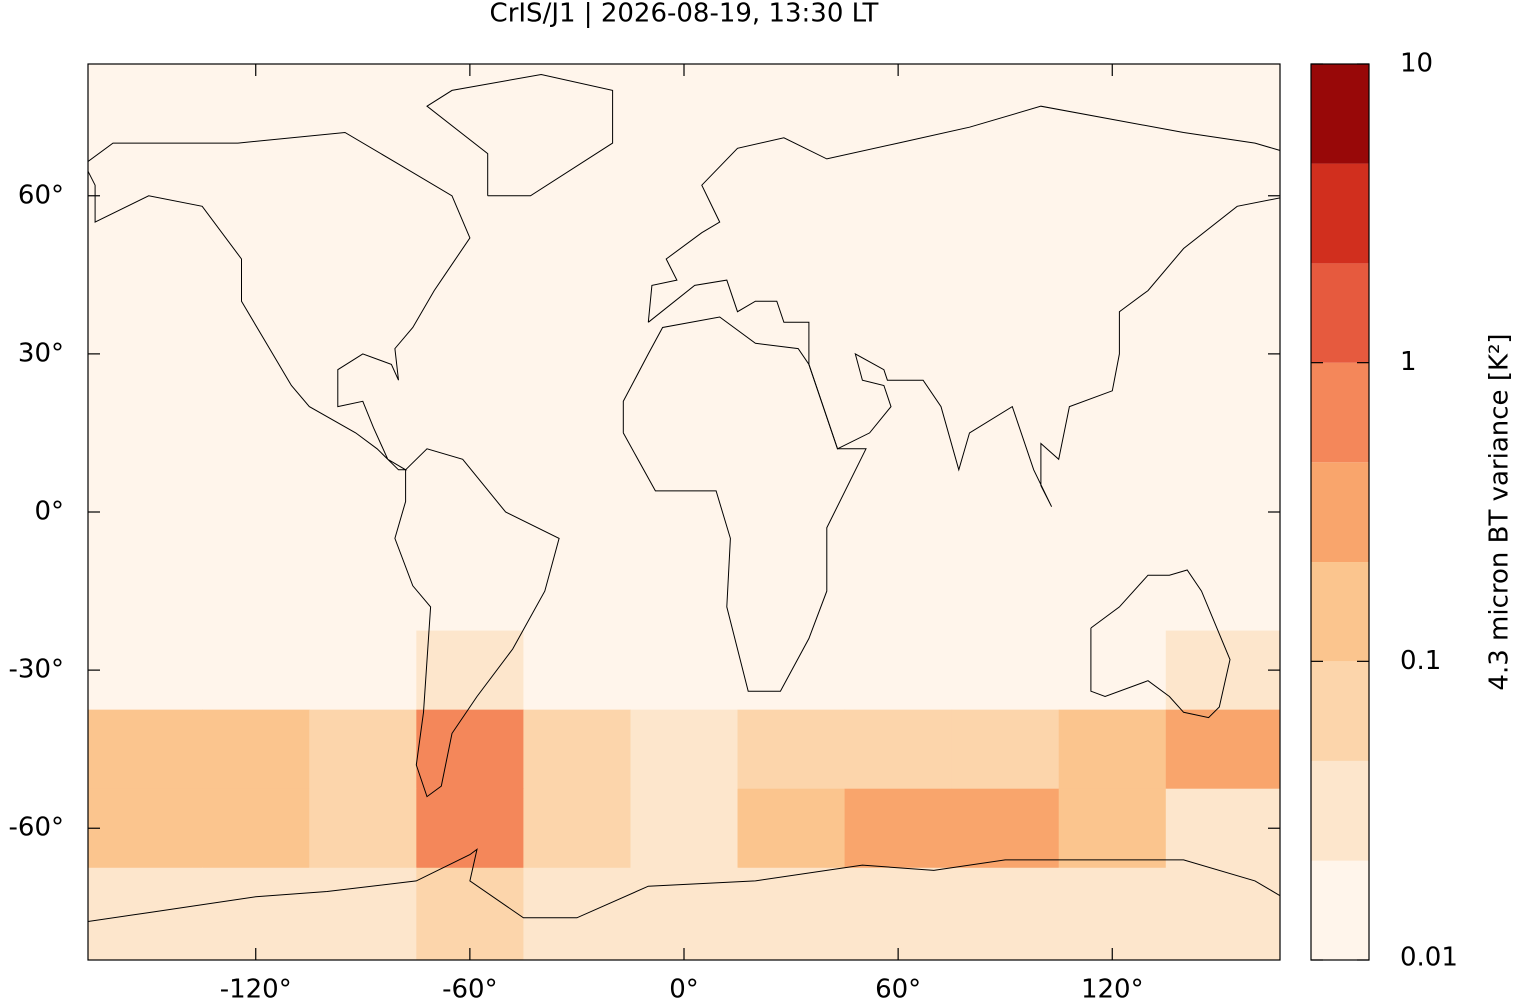 This screenshot has height=1002, width=1519. I want to click on y-tick-label: 60°, so click(41, 195).